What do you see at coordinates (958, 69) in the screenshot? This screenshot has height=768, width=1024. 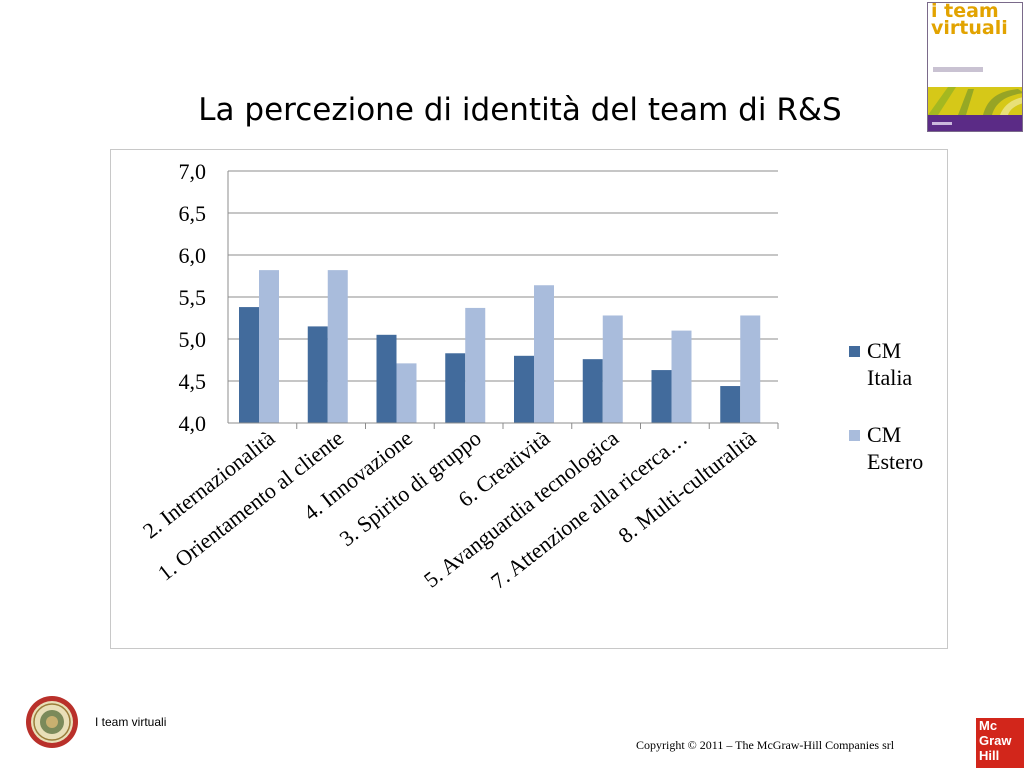 I see `book-cover-author-line` at bounding box center [958, 69].